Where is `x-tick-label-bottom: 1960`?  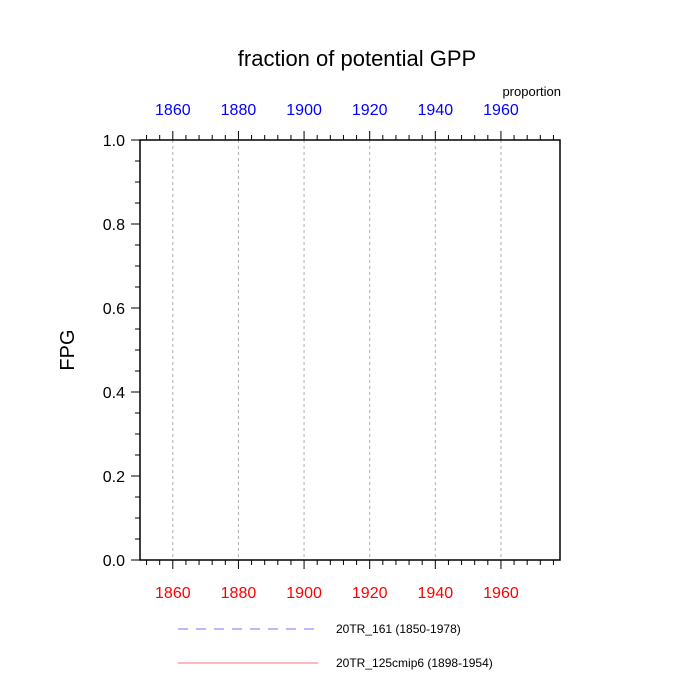
x-tick-label-bottom: 1960 is located at coordinates (501, 593).